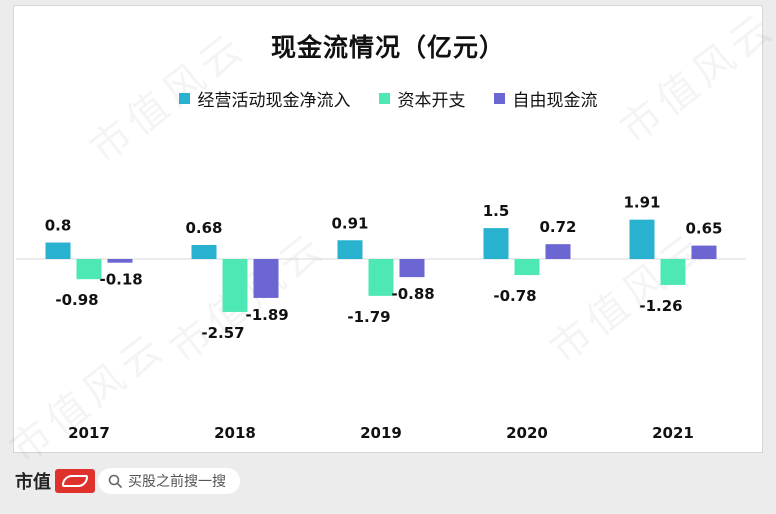  Describe the element at coordinates (177, 482) in the screenshot. I see `search-placeholder: 买股之前搜一搜` at that location.